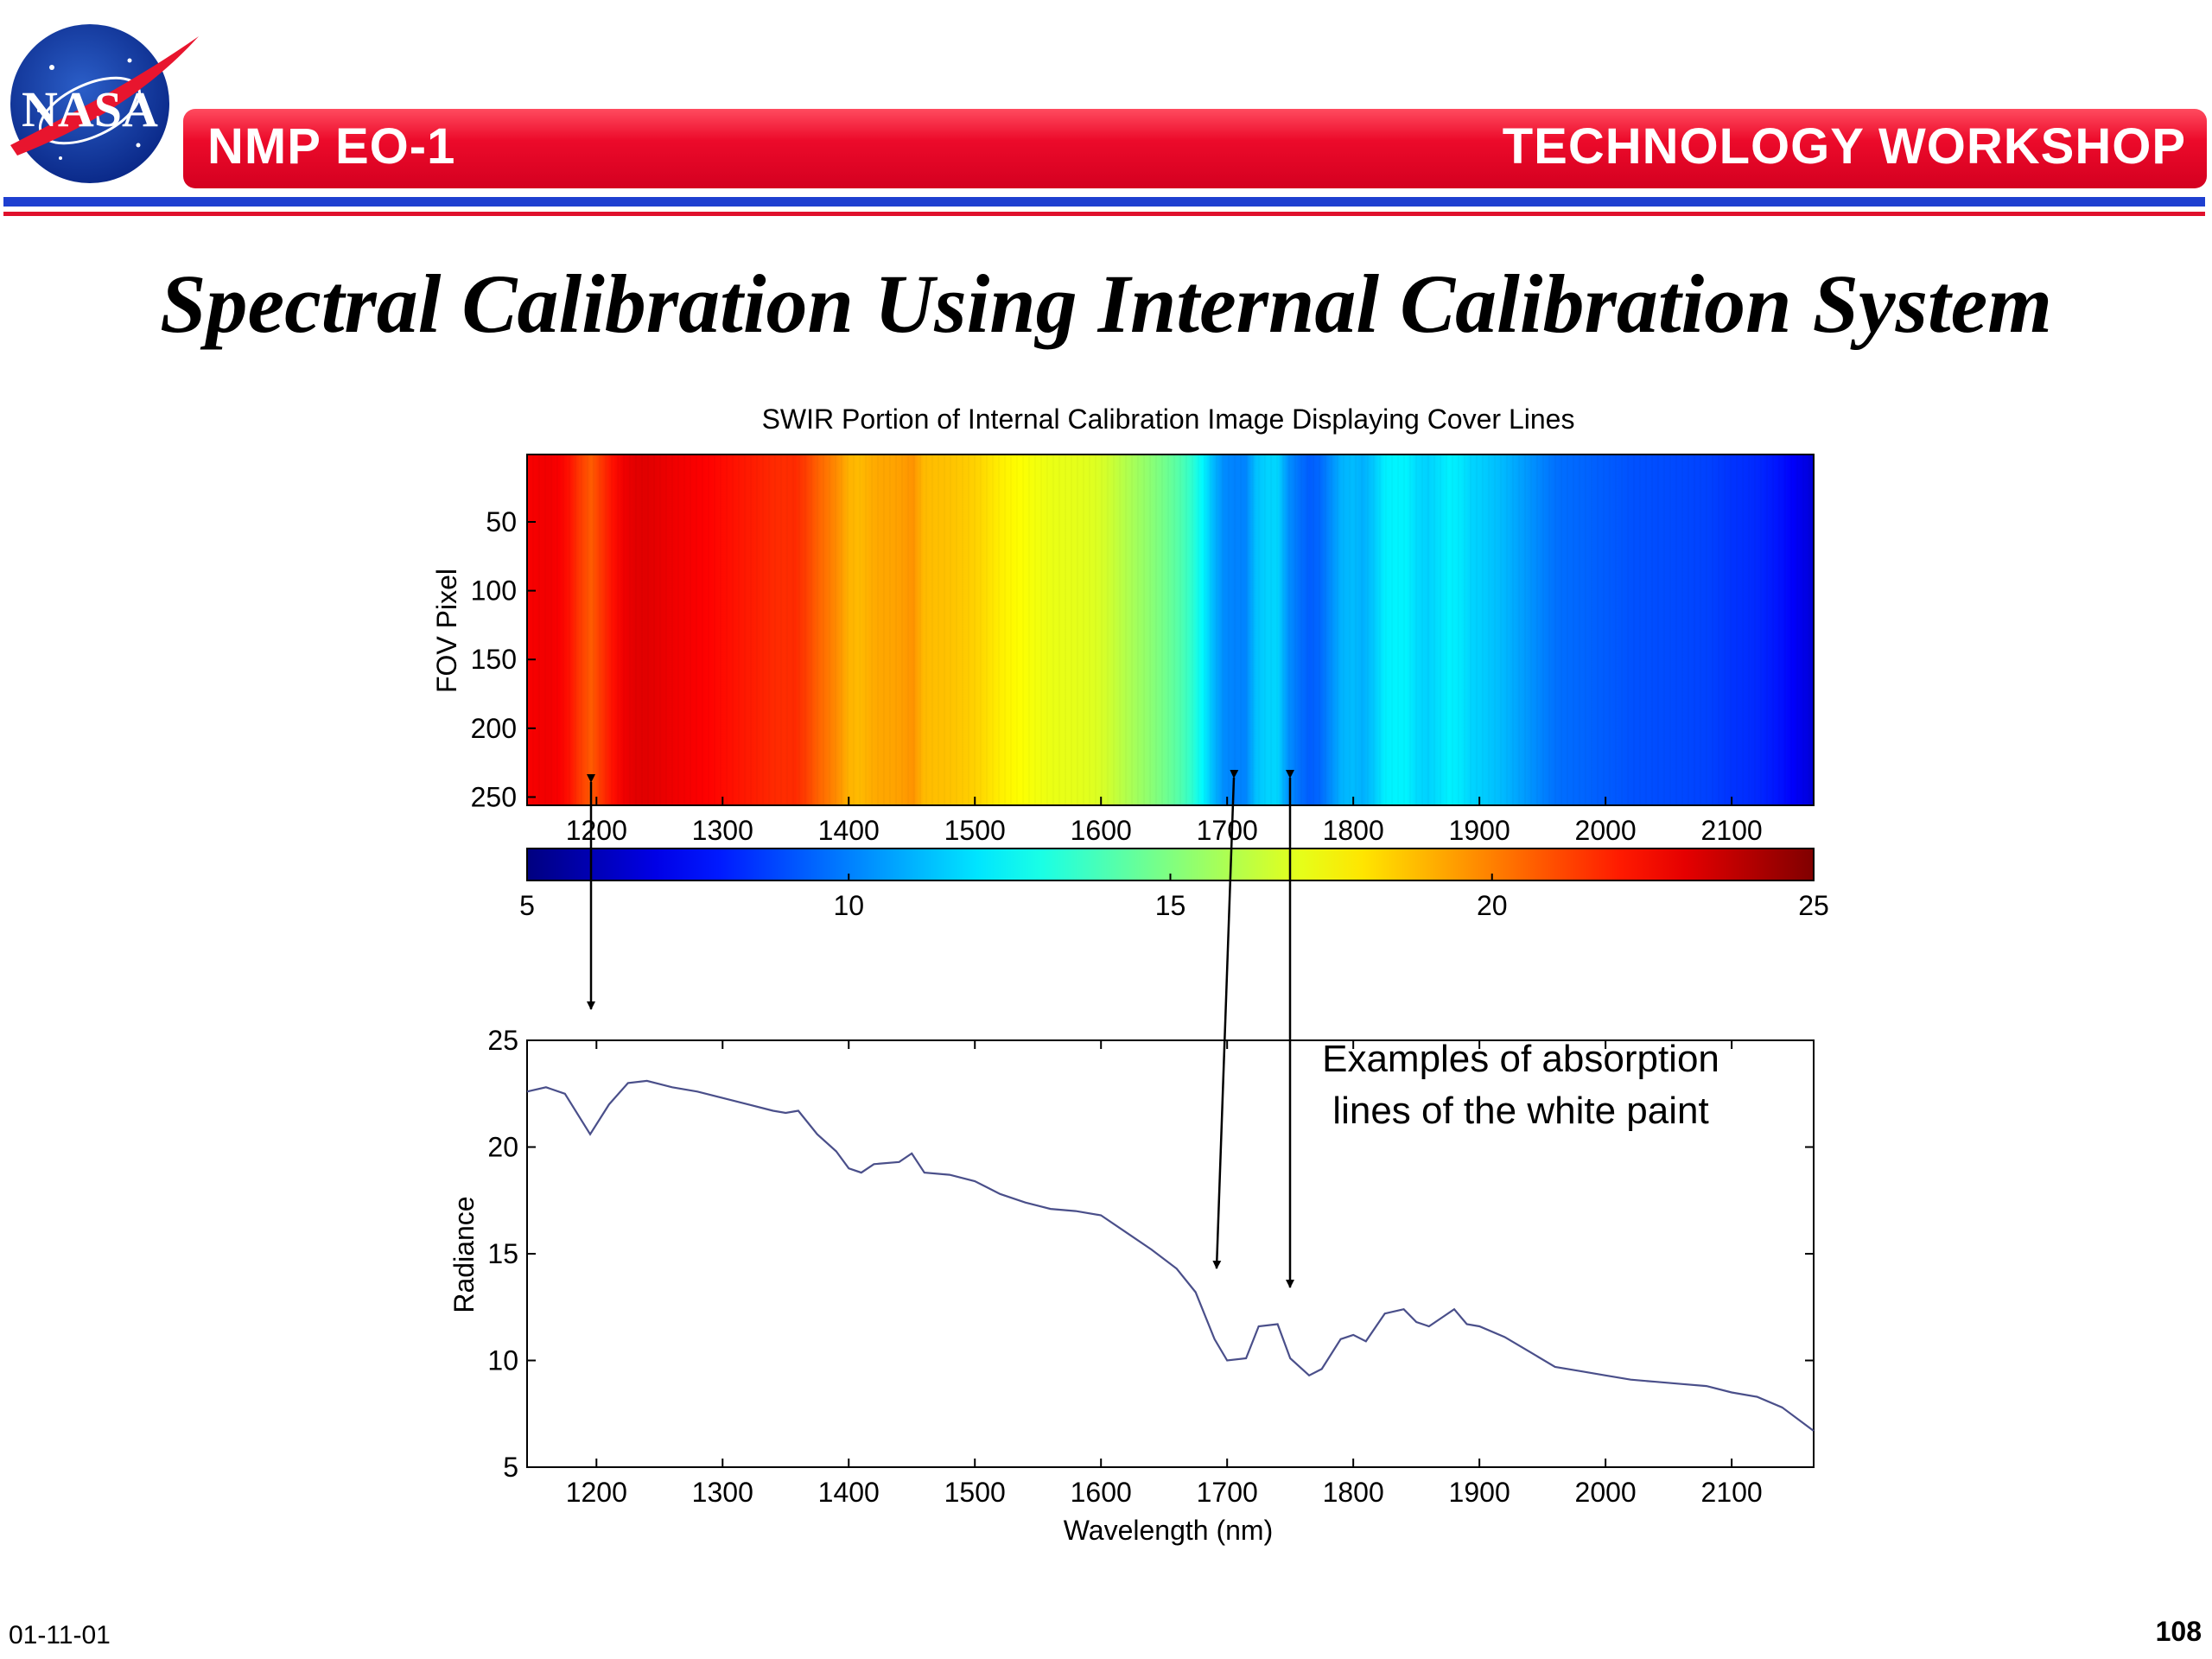 The width and height of the screenshot is (2212, 1659). I want to click on header-rule-red, so click(1104, 214).